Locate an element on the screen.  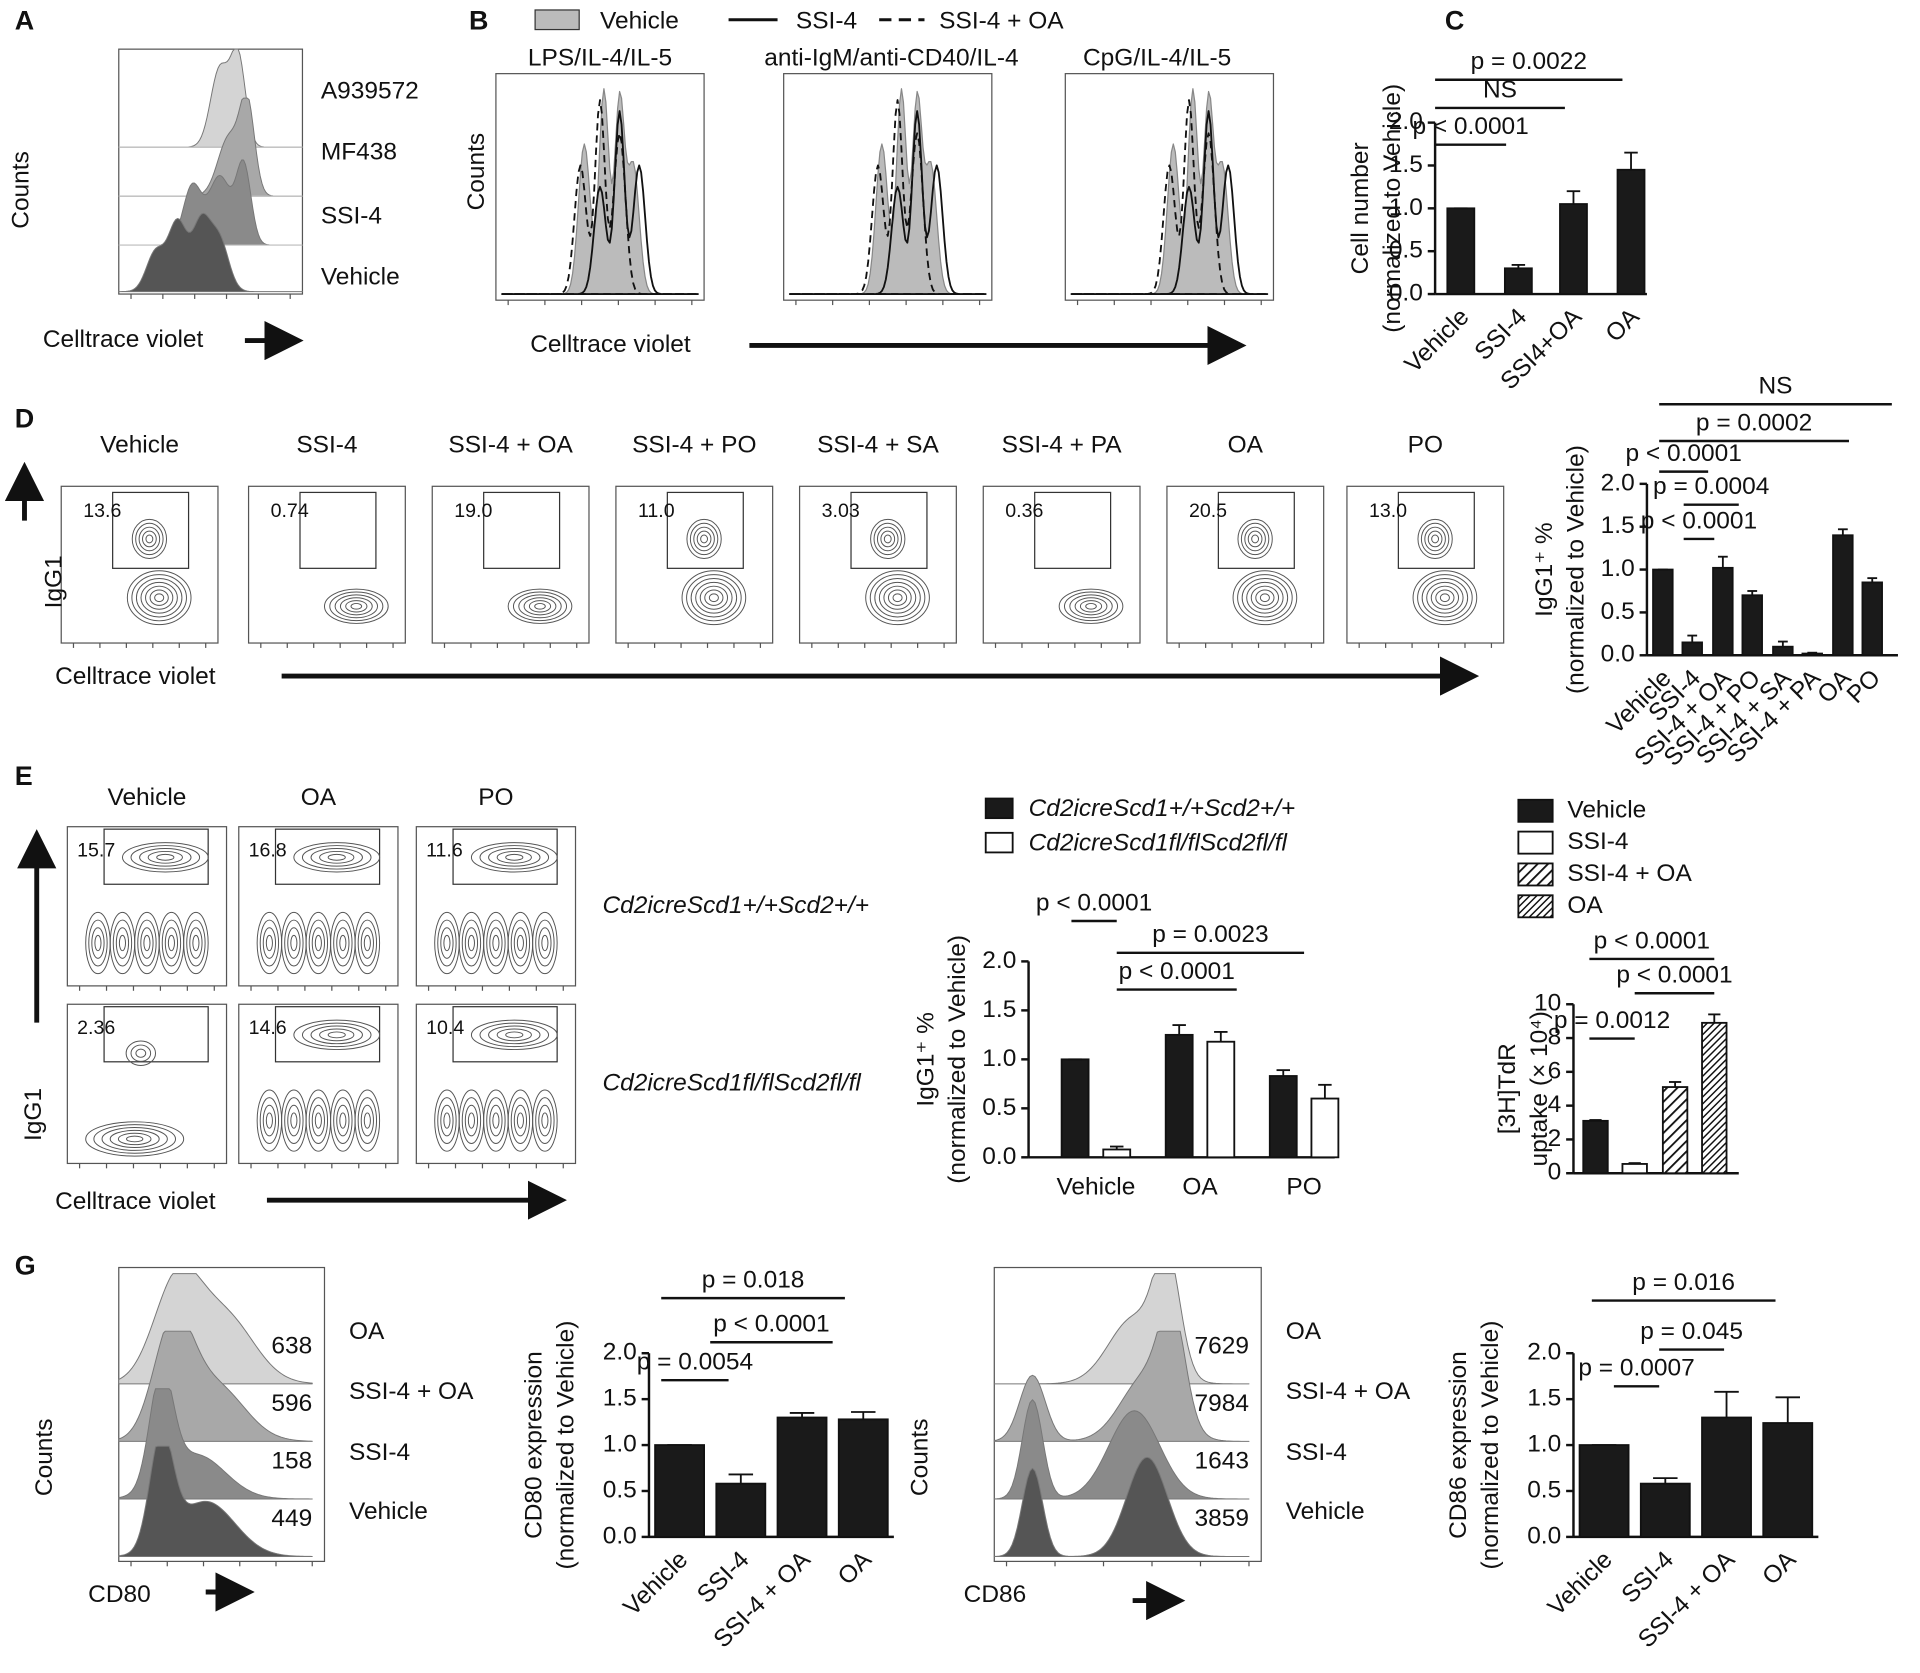
y-tick-label: 6 is located at coordinates (1555, 1070).